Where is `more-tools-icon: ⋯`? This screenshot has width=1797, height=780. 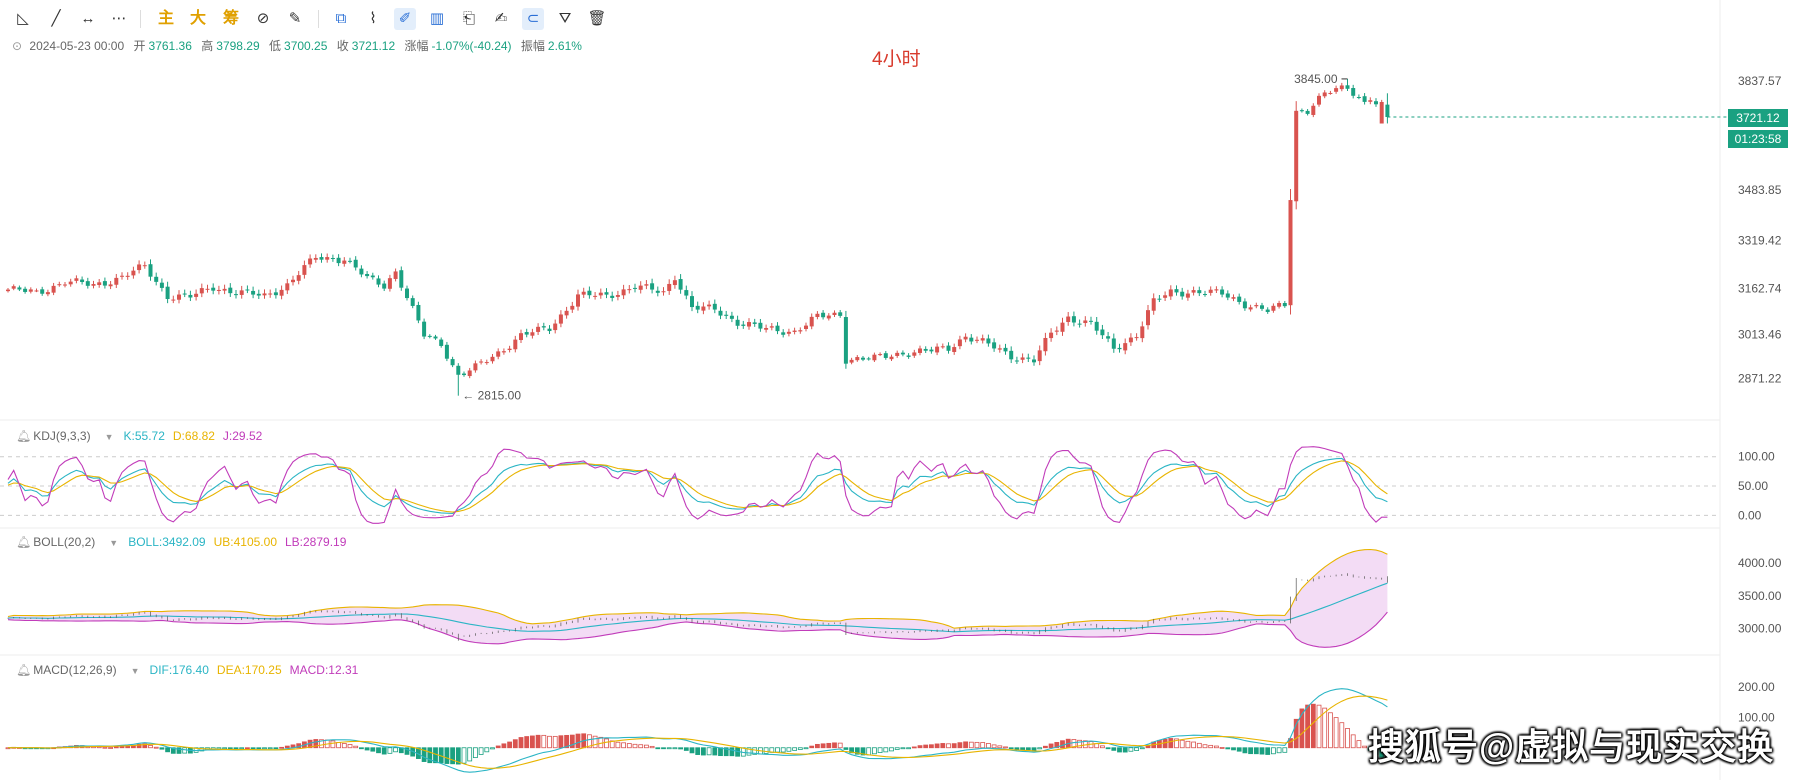
more-tools-icon: ⋯ is located at coordinates (119, 18).